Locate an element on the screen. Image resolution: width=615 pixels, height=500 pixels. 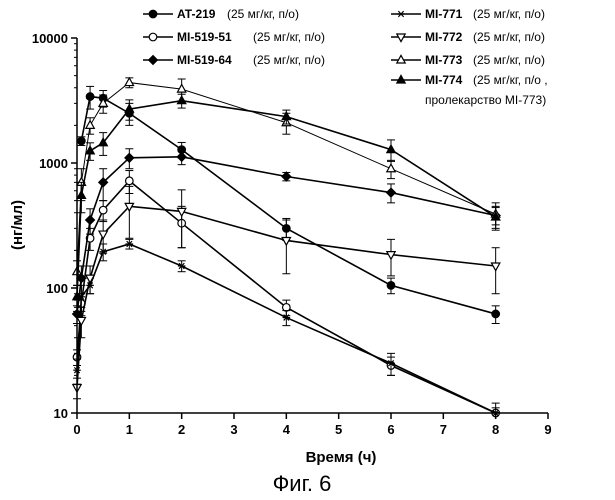
legend-series-name: MI-771 is located at coordinates (444, 14).